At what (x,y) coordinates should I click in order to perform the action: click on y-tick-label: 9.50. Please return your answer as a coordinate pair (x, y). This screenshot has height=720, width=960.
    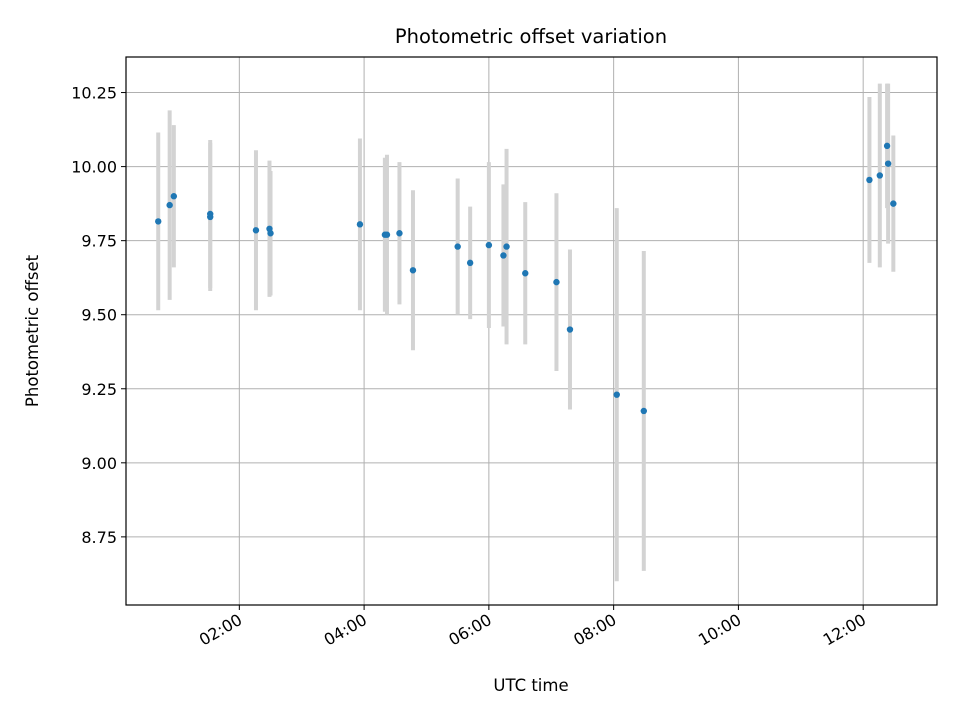
    Looking at the image, I should click on (99, 315).